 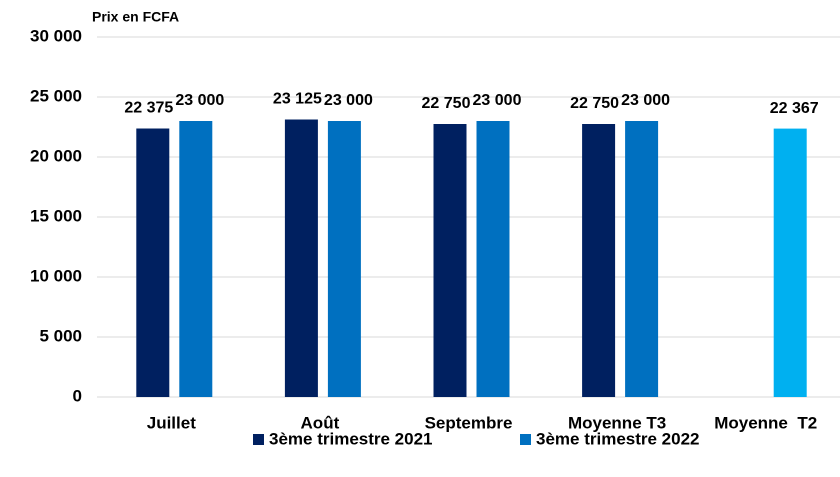 I want to click on y-tick-label: 0, so click(x=77, y=395).